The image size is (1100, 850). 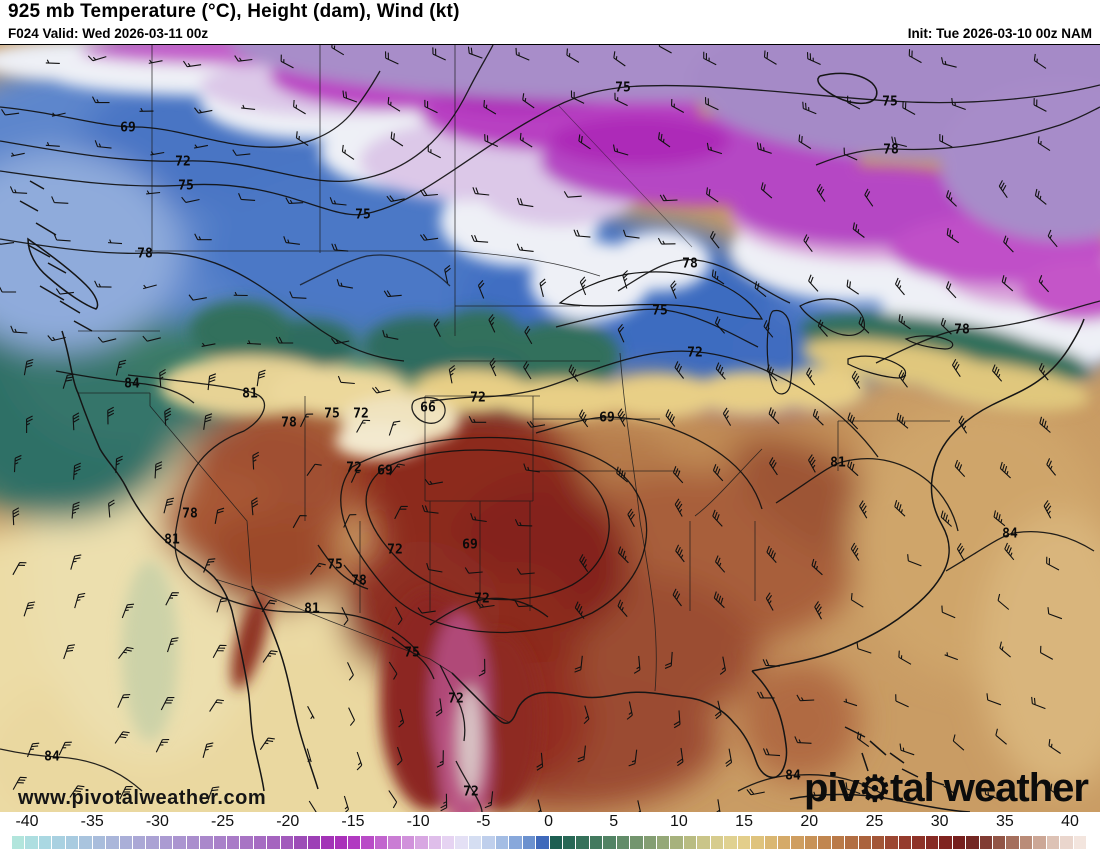 What do you see at coordinates (929, 342) in the screenshot?
I see `lake-ontario` at bounding box center [929, 342].